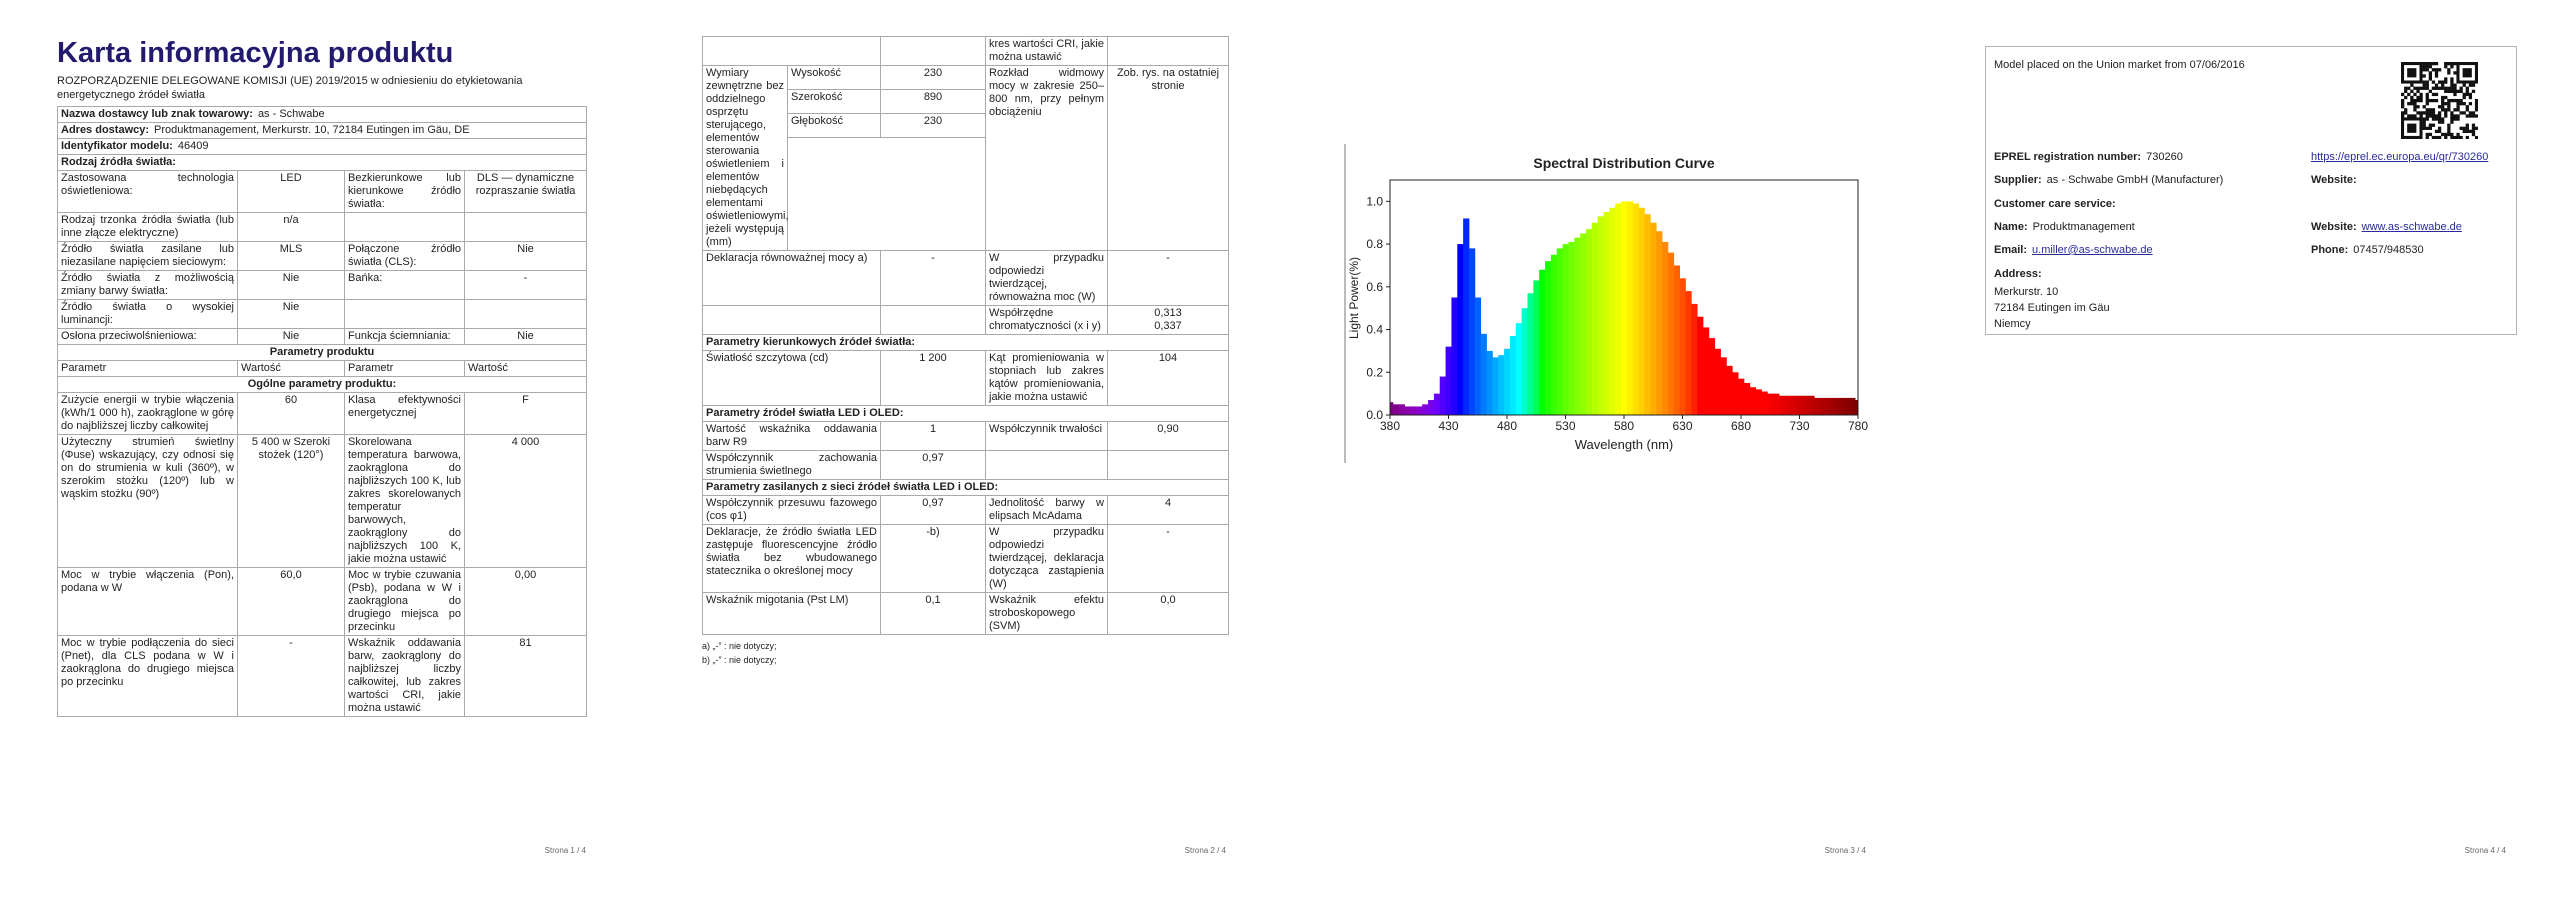 The width and height of the screenshot is (2560, 905). I want to click on eprel-link: https://eprel.ec.europa.eu/qr/730260, so click(2400, 157).